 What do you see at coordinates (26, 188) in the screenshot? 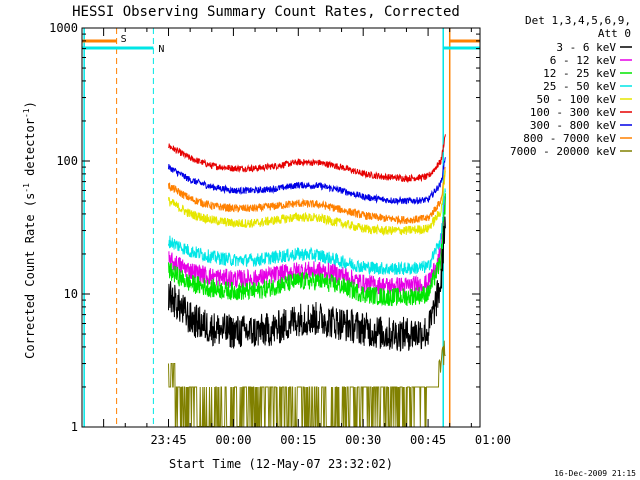
I see `y-axis-label-sup1: -1` at bounding box center [26, 188].